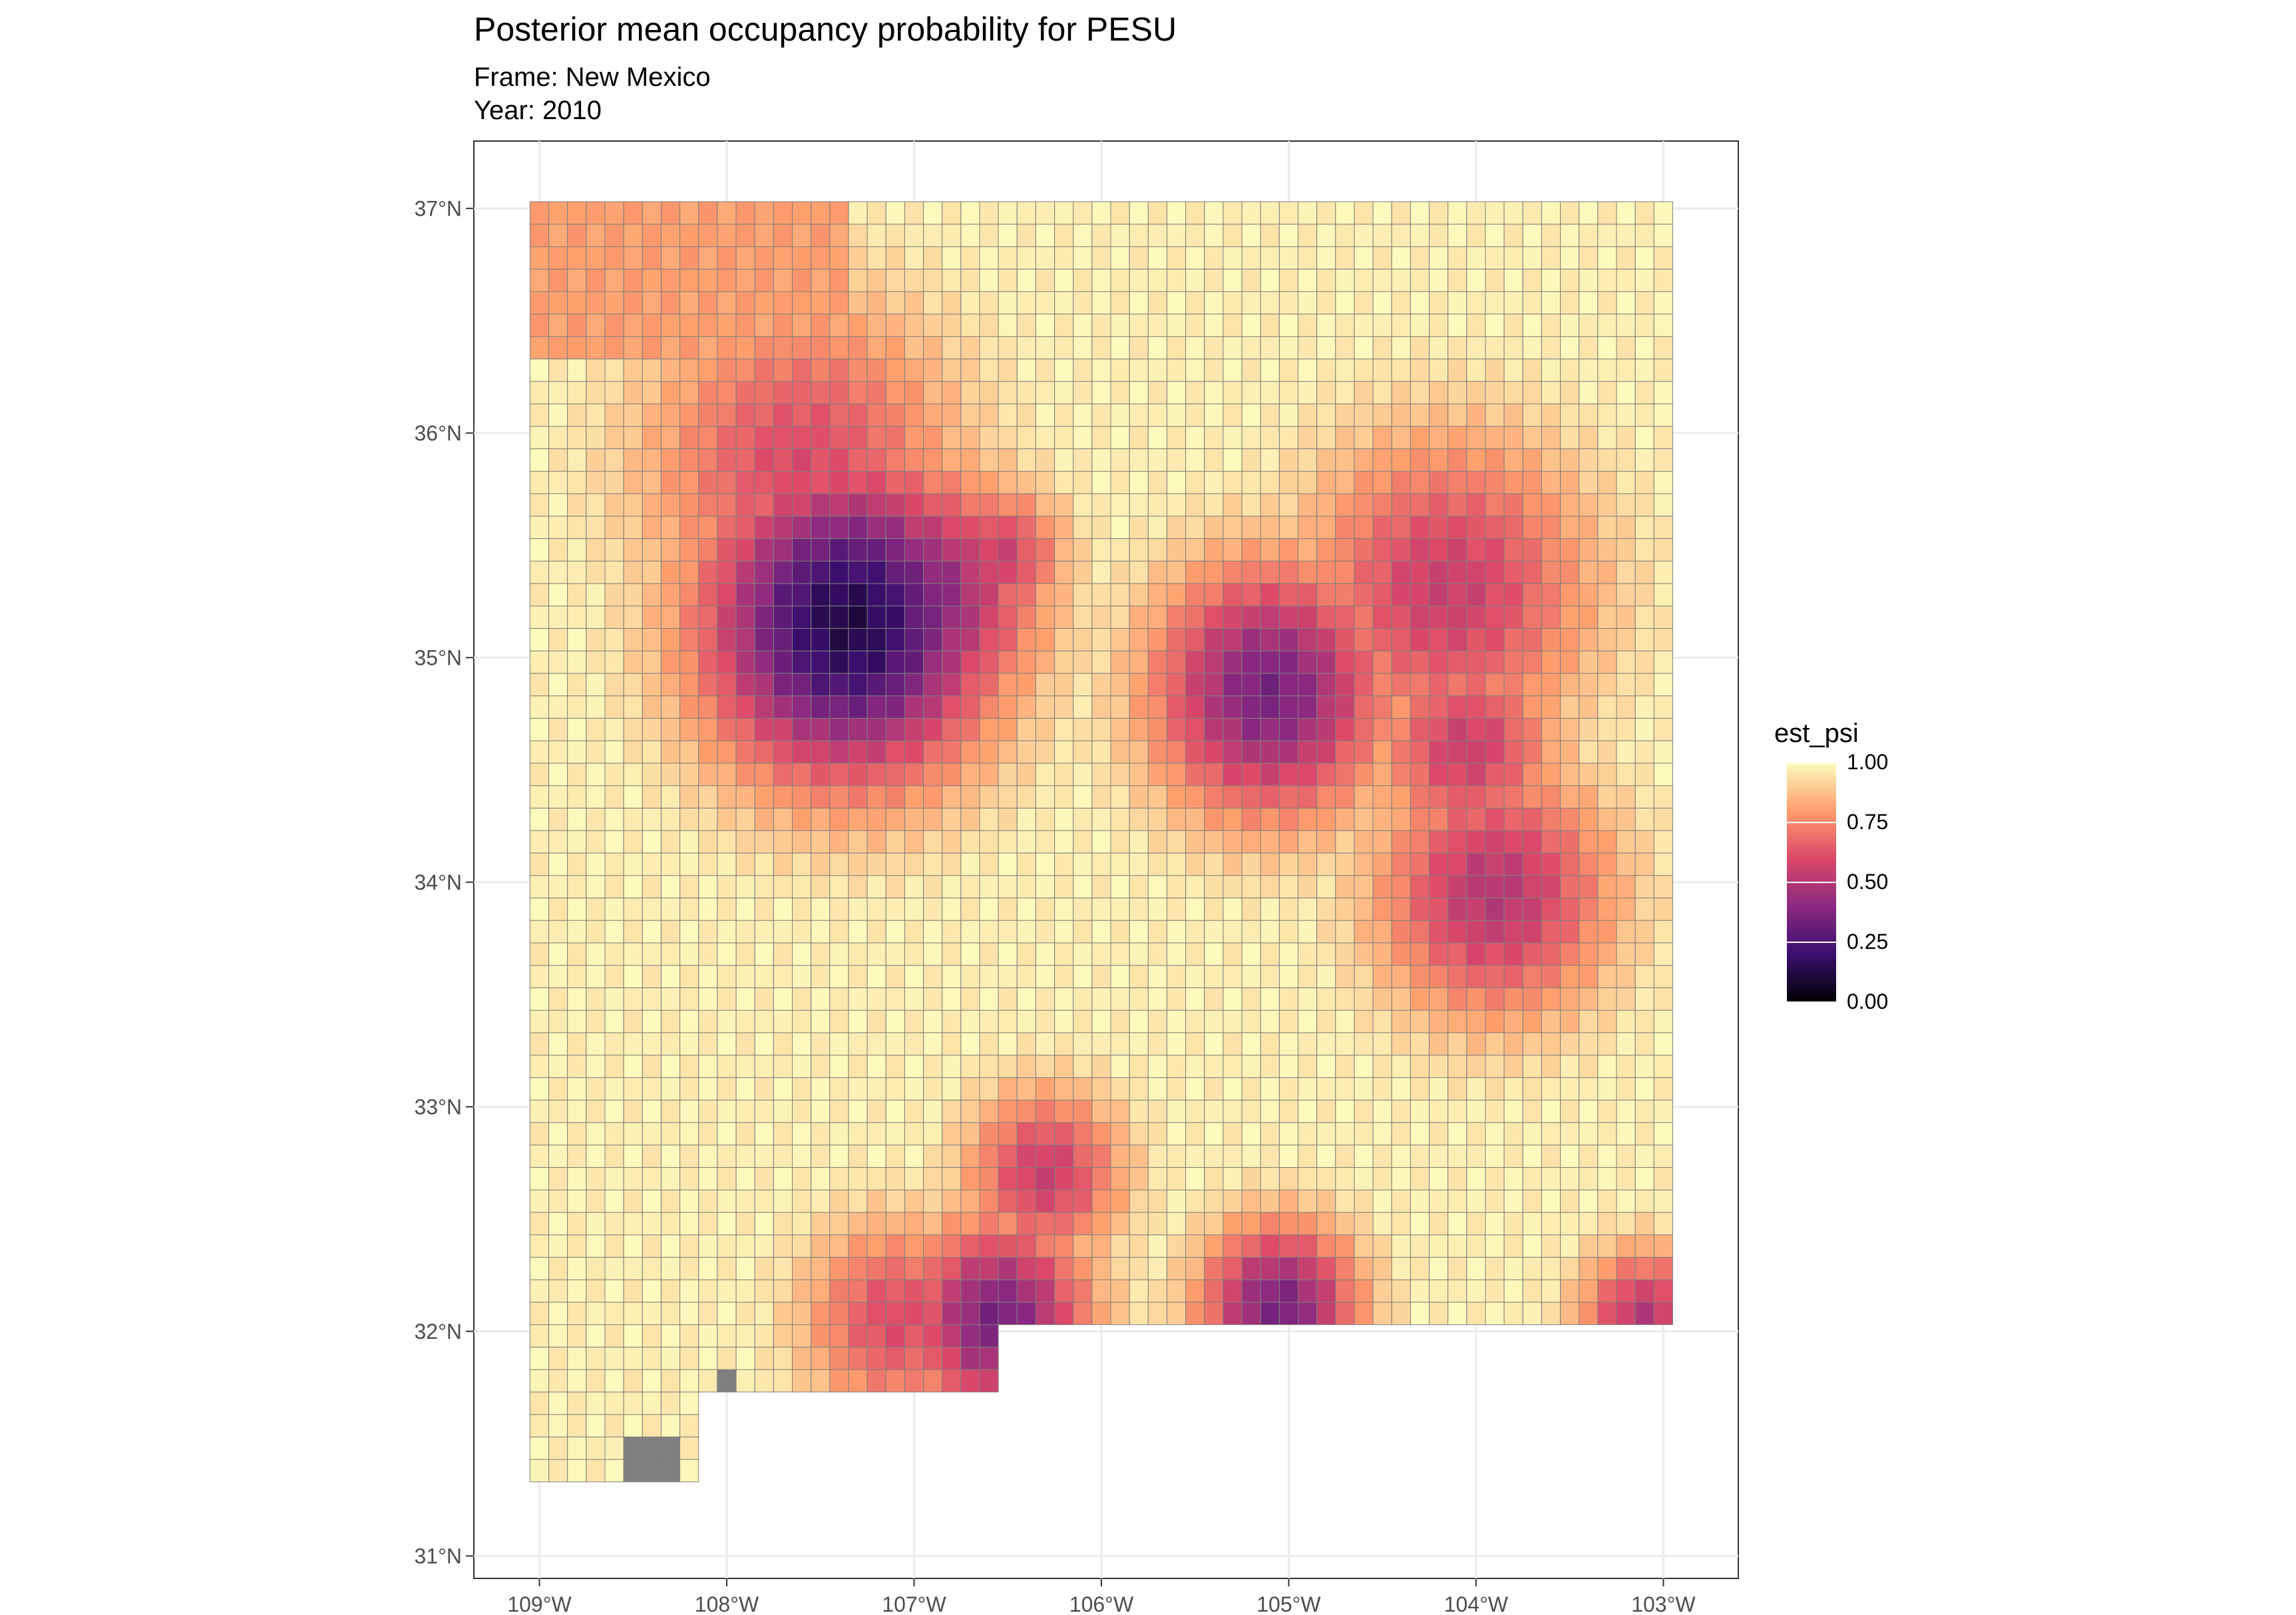  What do you see at coordinates (727, 1603) in the screenshot?
I see `x-tick-label: 108°W` at bounding box center [727, 1603].